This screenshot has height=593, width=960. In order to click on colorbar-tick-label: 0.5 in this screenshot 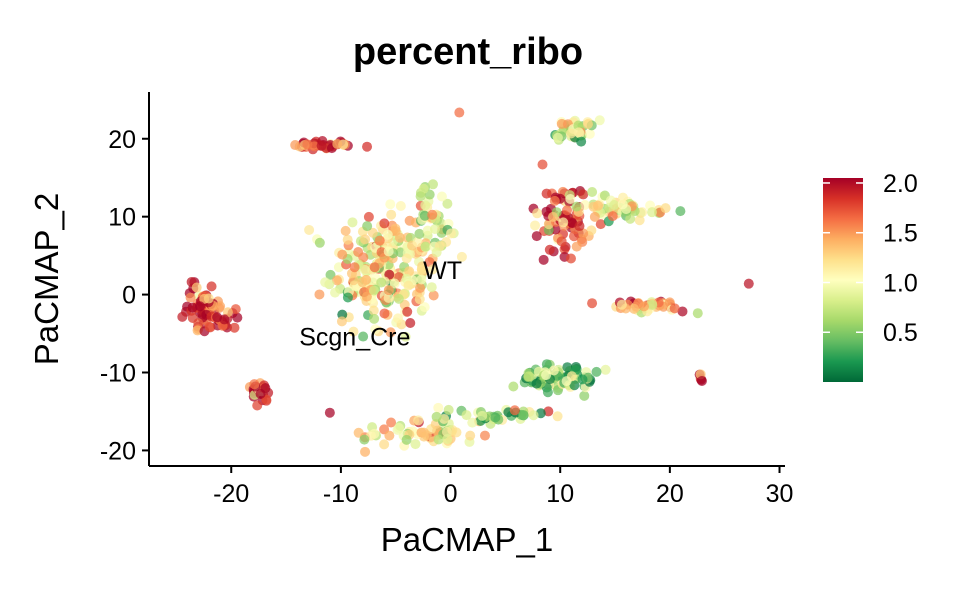, I will do `click(900, 333)`.